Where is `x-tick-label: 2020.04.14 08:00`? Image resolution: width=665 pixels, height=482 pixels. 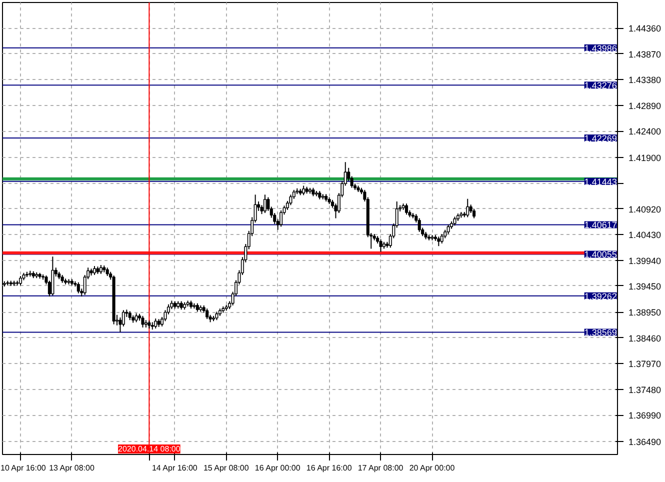 x-tick-label: 2020.04.14 08:00 is located at coordinates (149, 449).